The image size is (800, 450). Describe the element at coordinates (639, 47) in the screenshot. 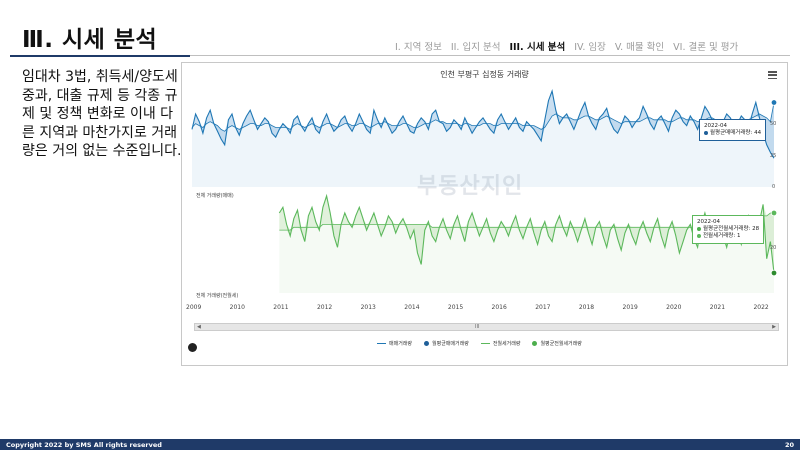

I see `nav-item-listing: V. 매물 확인` at that location.